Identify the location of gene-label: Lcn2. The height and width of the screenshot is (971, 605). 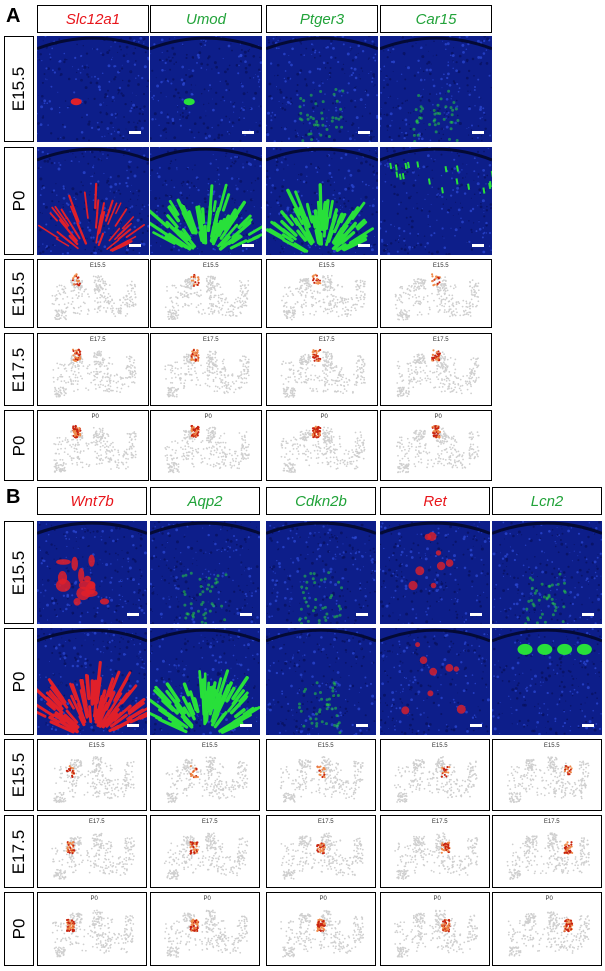
(547, 501).